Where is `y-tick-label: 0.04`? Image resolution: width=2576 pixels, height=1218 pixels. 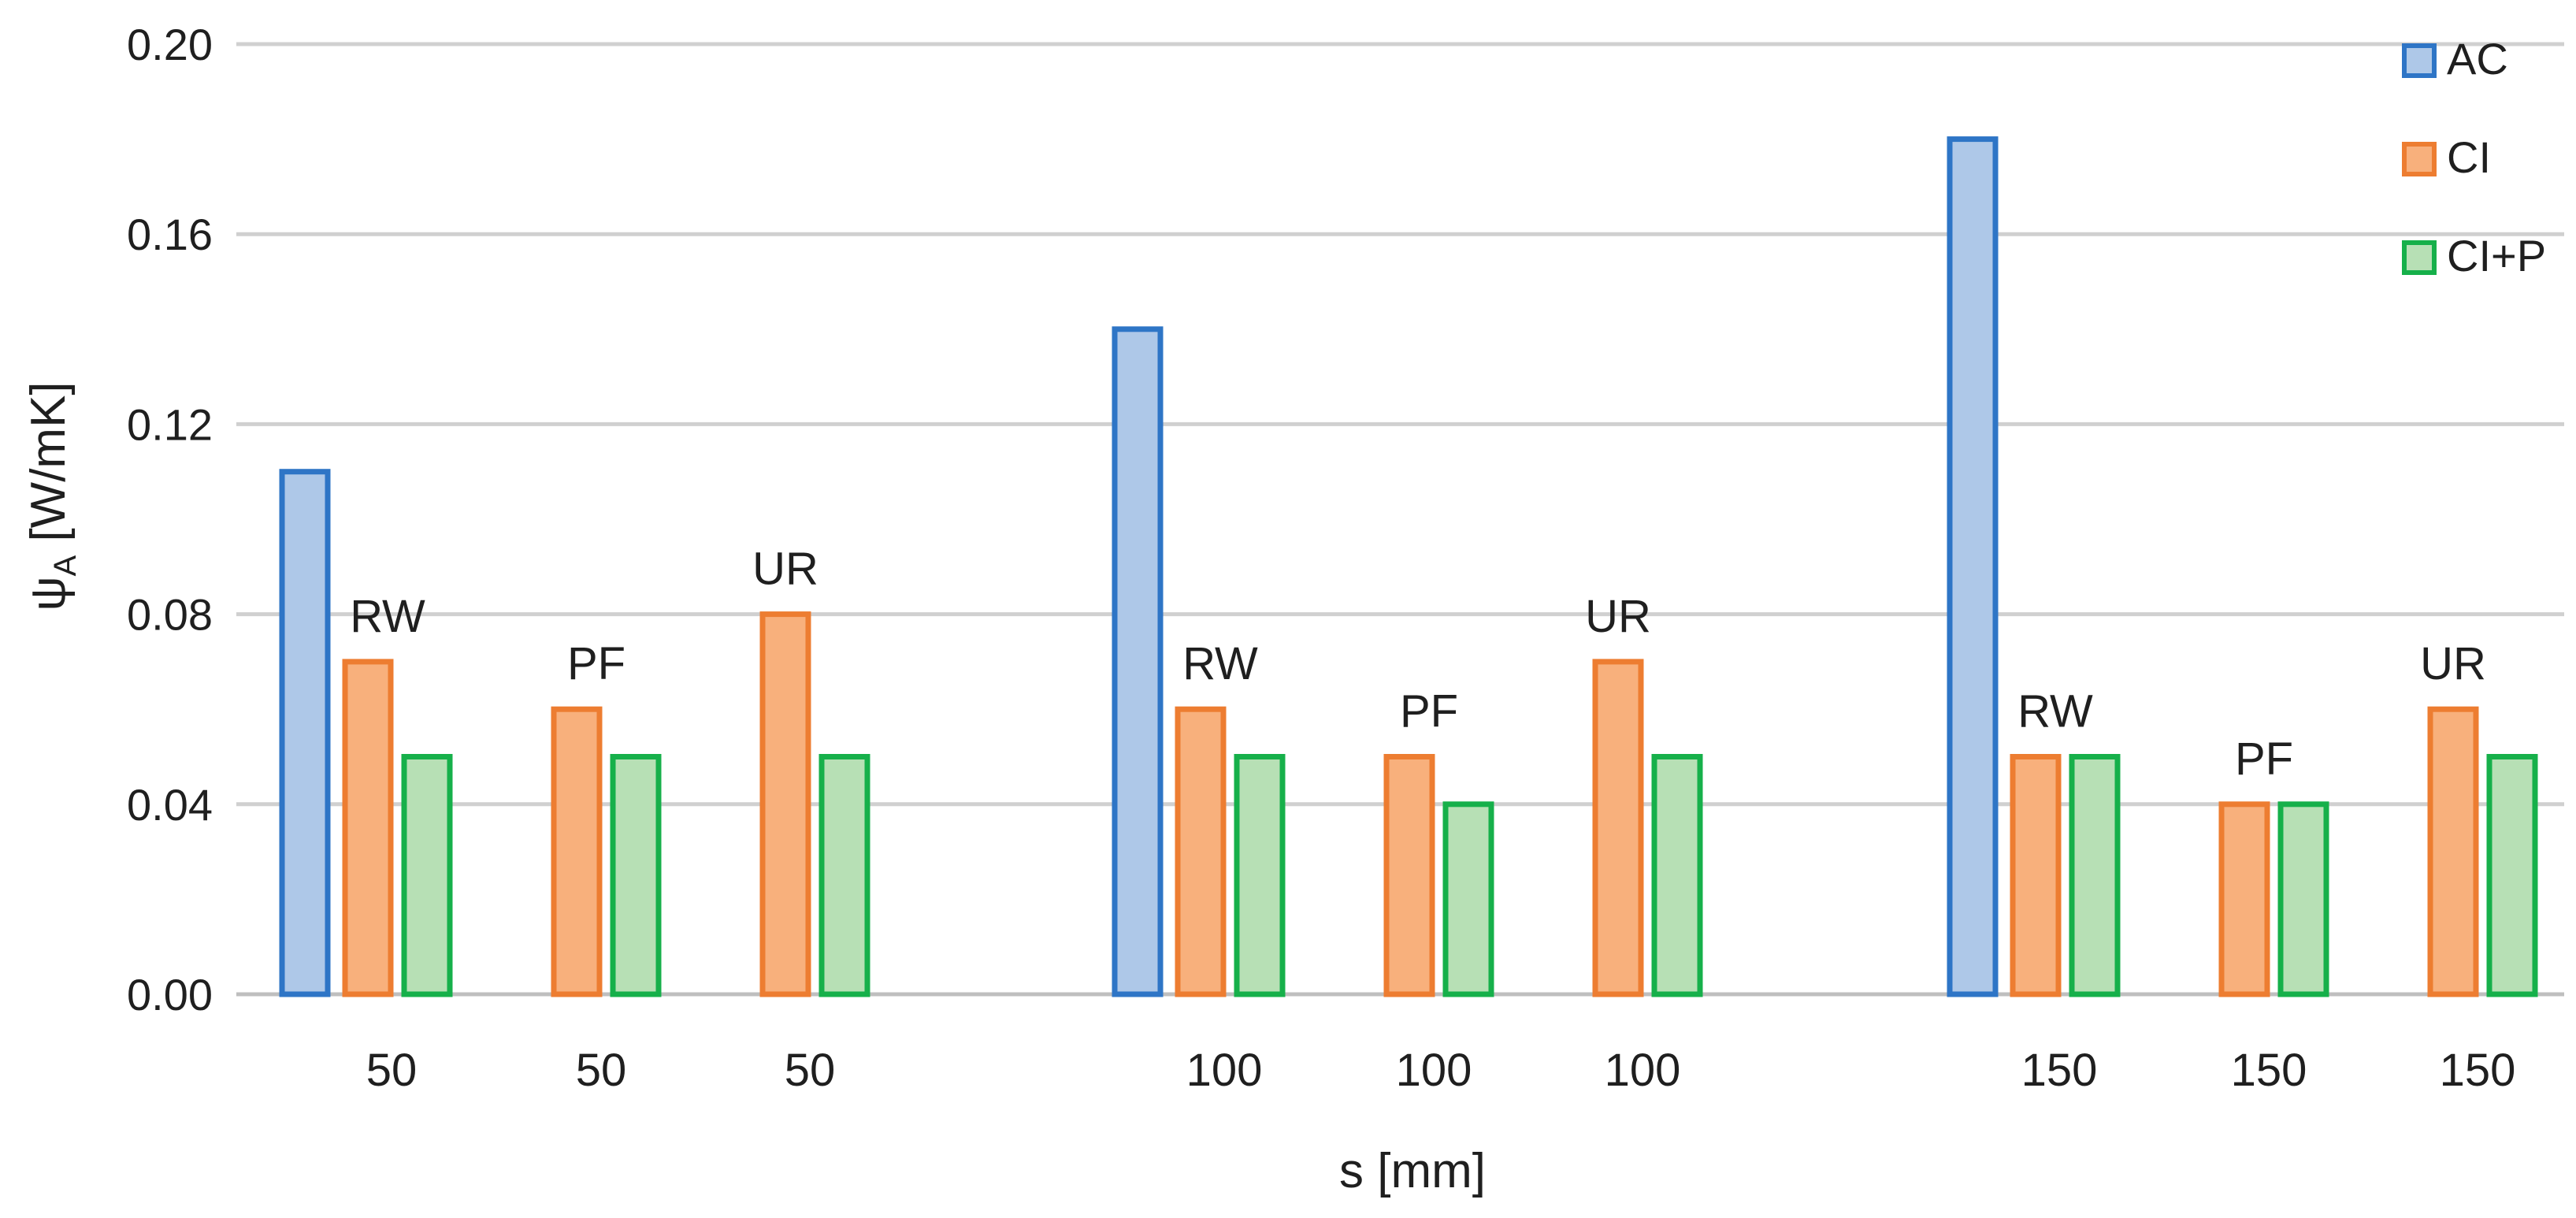
y-tick-label: 0.04 is located at coordinates (170, 805).